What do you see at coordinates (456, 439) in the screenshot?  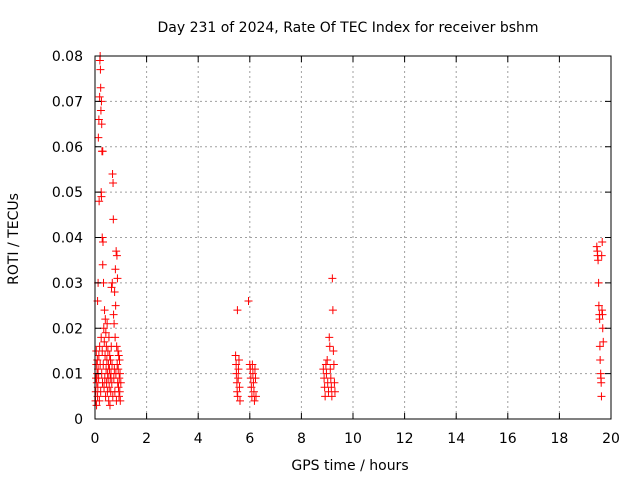 I see `x-tick-label: 14` at bounding box center [456, 439].